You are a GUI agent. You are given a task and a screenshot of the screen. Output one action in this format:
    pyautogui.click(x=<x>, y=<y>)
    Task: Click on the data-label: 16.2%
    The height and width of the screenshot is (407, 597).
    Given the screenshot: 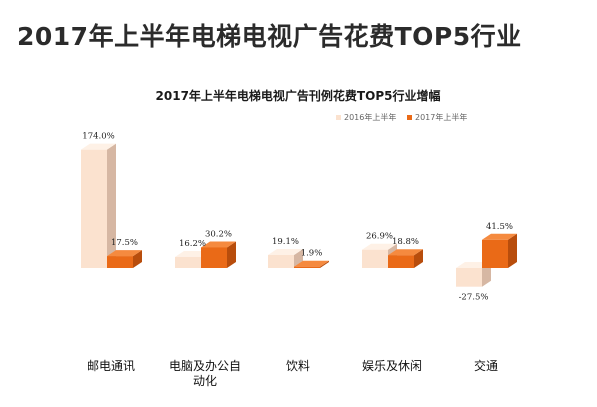 What is the action you would take?
    pyautogui.click(x=192, y=244)
    